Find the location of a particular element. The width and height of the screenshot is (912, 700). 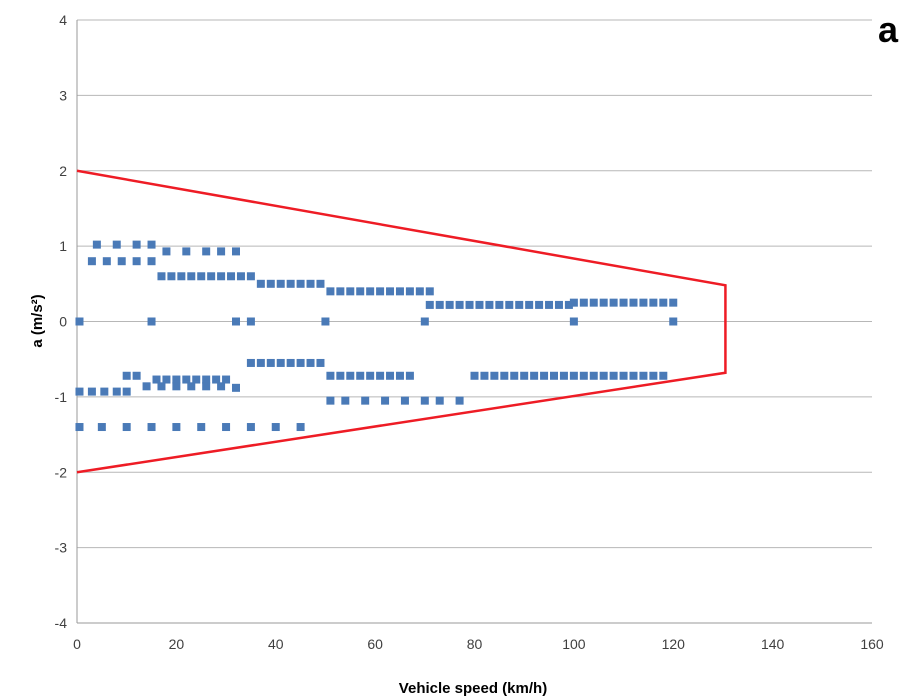

y-axis-title: a (m/s²) is located at coordinates (37, 320).